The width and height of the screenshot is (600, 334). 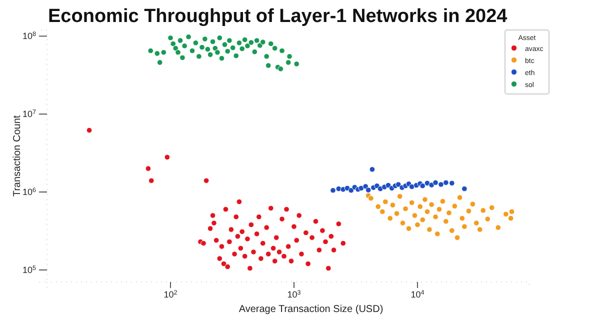 I want to click on y-tick-label: 10$^{7}$, so click(x=29, y=113).